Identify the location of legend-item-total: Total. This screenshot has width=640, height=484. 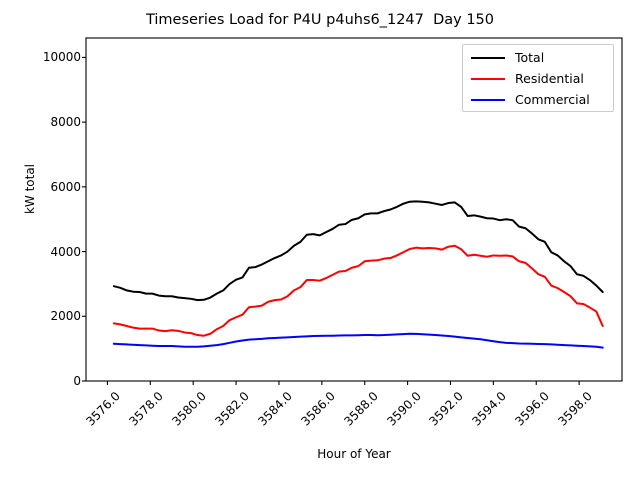
(507, 58).